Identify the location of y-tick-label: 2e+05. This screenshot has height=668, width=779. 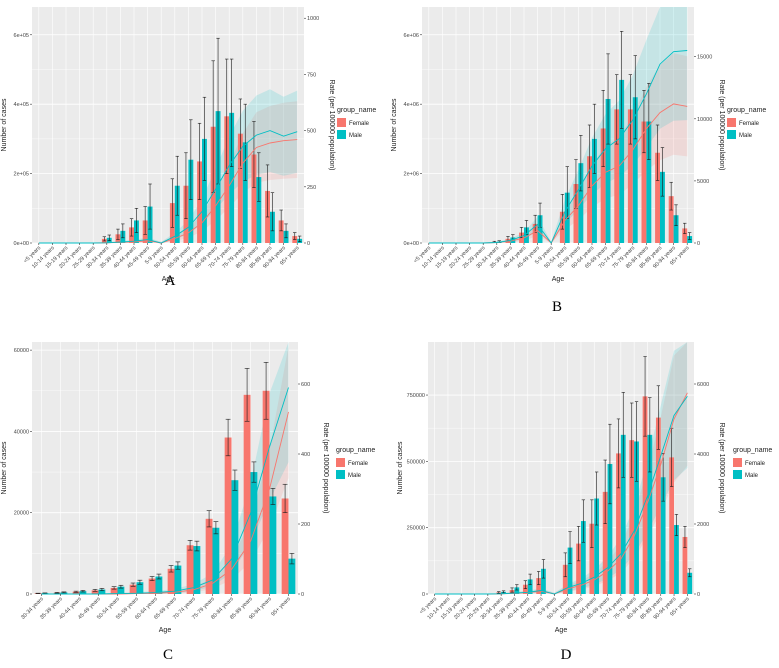
(21, 175).